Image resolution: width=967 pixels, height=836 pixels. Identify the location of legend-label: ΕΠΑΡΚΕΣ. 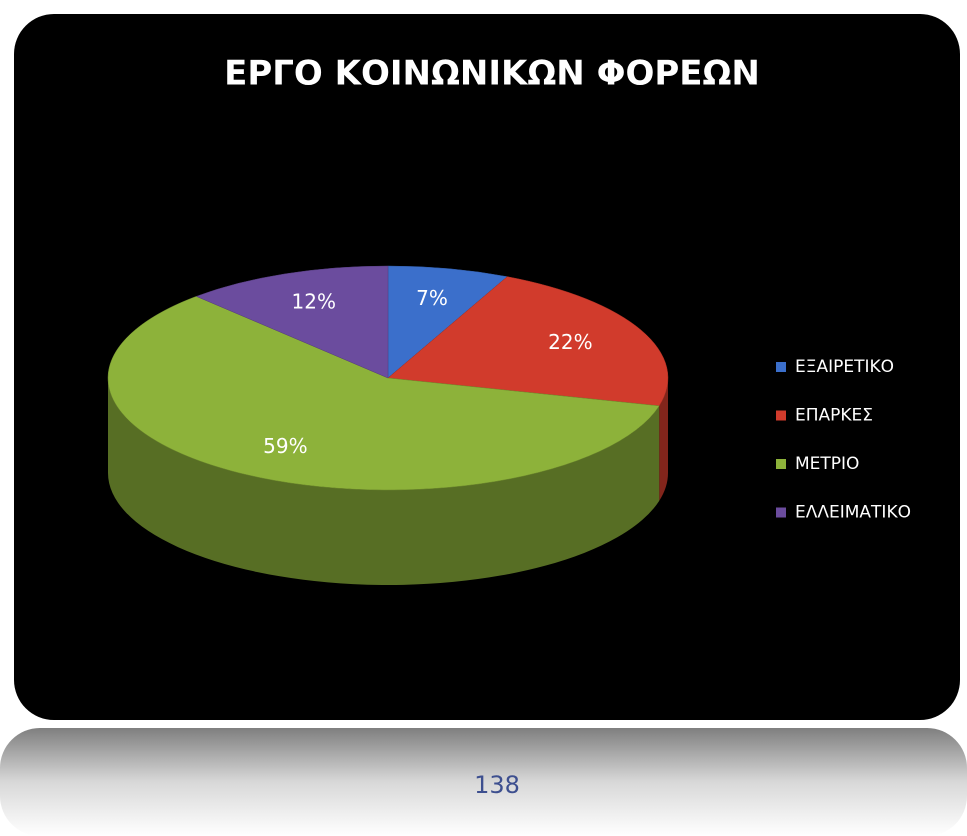
(834, 416).